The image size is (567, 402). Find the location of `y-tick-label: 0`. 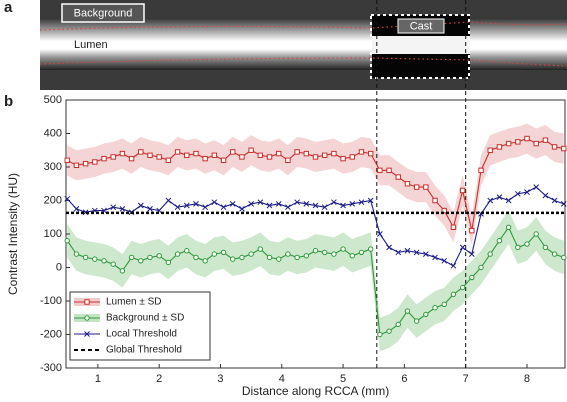

y-tick-label: 0 is located at coordinates (59, 267).